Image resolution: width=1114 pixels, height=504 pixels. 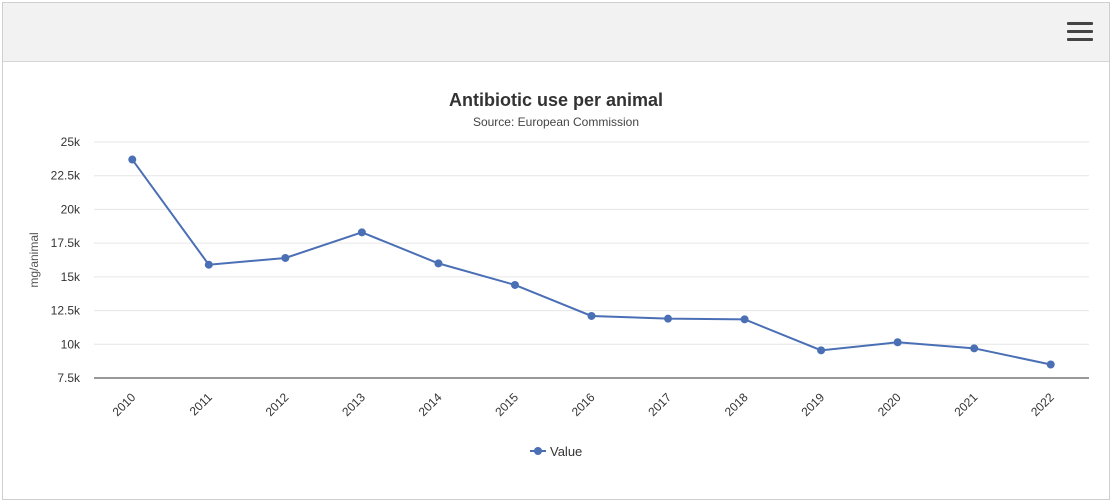 I want to click on y-tick-label: 17.5k, so click(x=66, y=243).